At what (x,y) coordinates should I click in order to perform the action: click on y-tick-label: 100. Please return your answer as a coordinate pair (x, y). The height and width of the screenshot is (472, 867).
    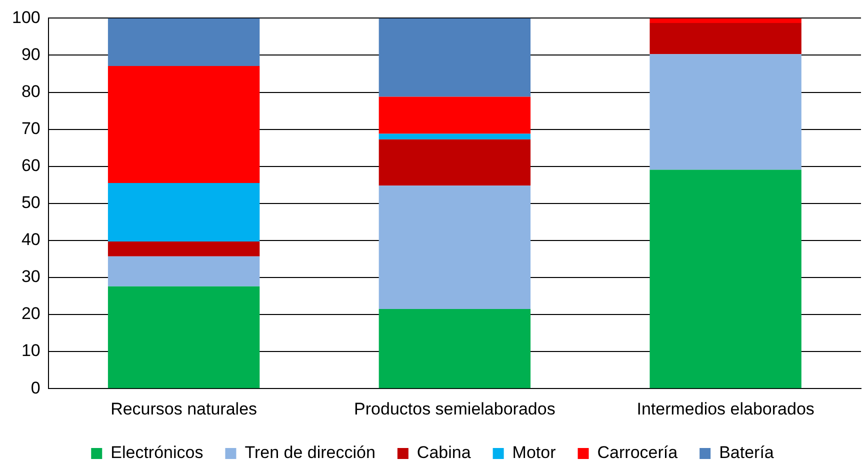
    Looking at the image, I should click on (26, 17).